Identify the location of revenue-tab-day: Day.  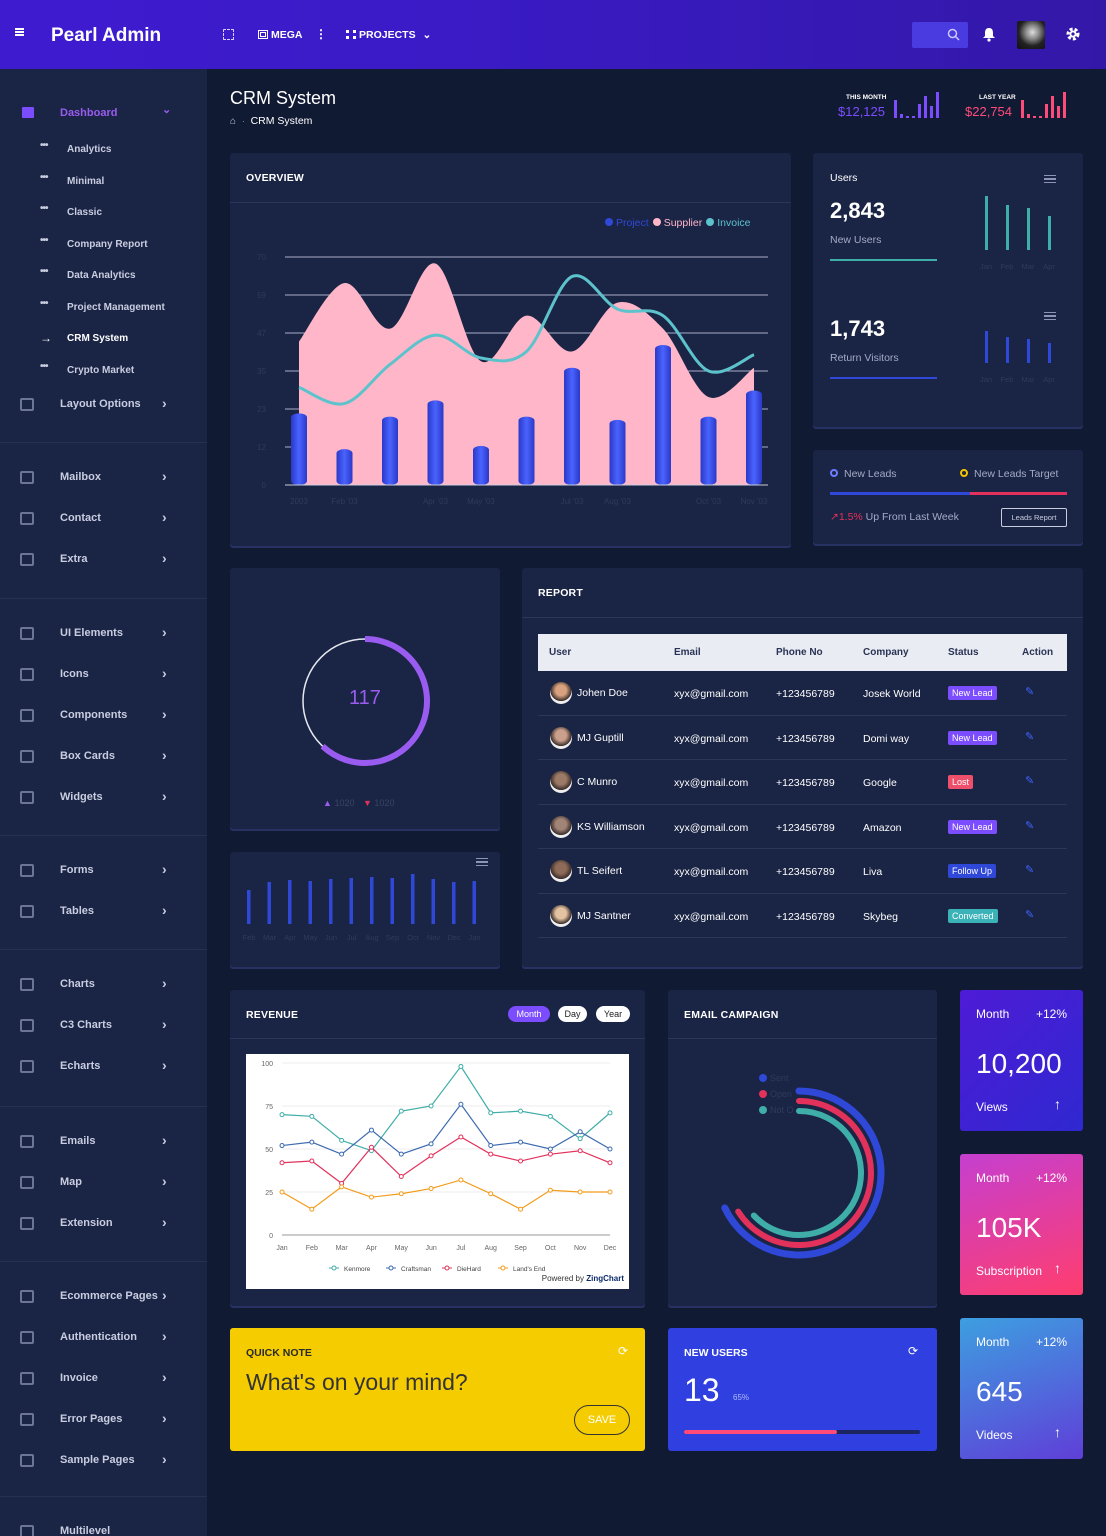
(572, 1014).